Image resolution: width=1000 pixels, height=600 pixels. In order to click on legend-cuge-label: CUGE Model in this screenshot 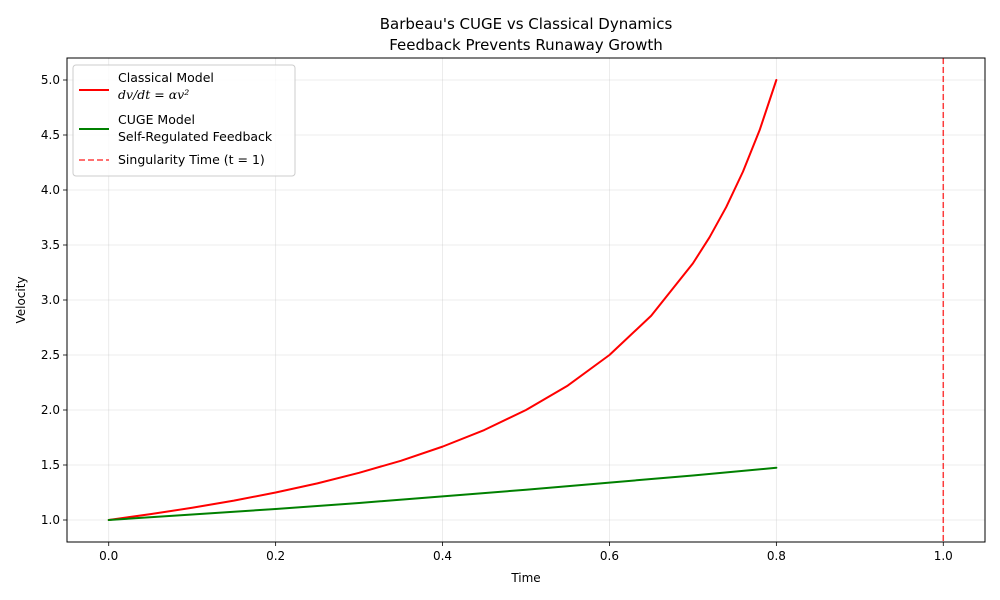, I will do `click(156, 119)`.